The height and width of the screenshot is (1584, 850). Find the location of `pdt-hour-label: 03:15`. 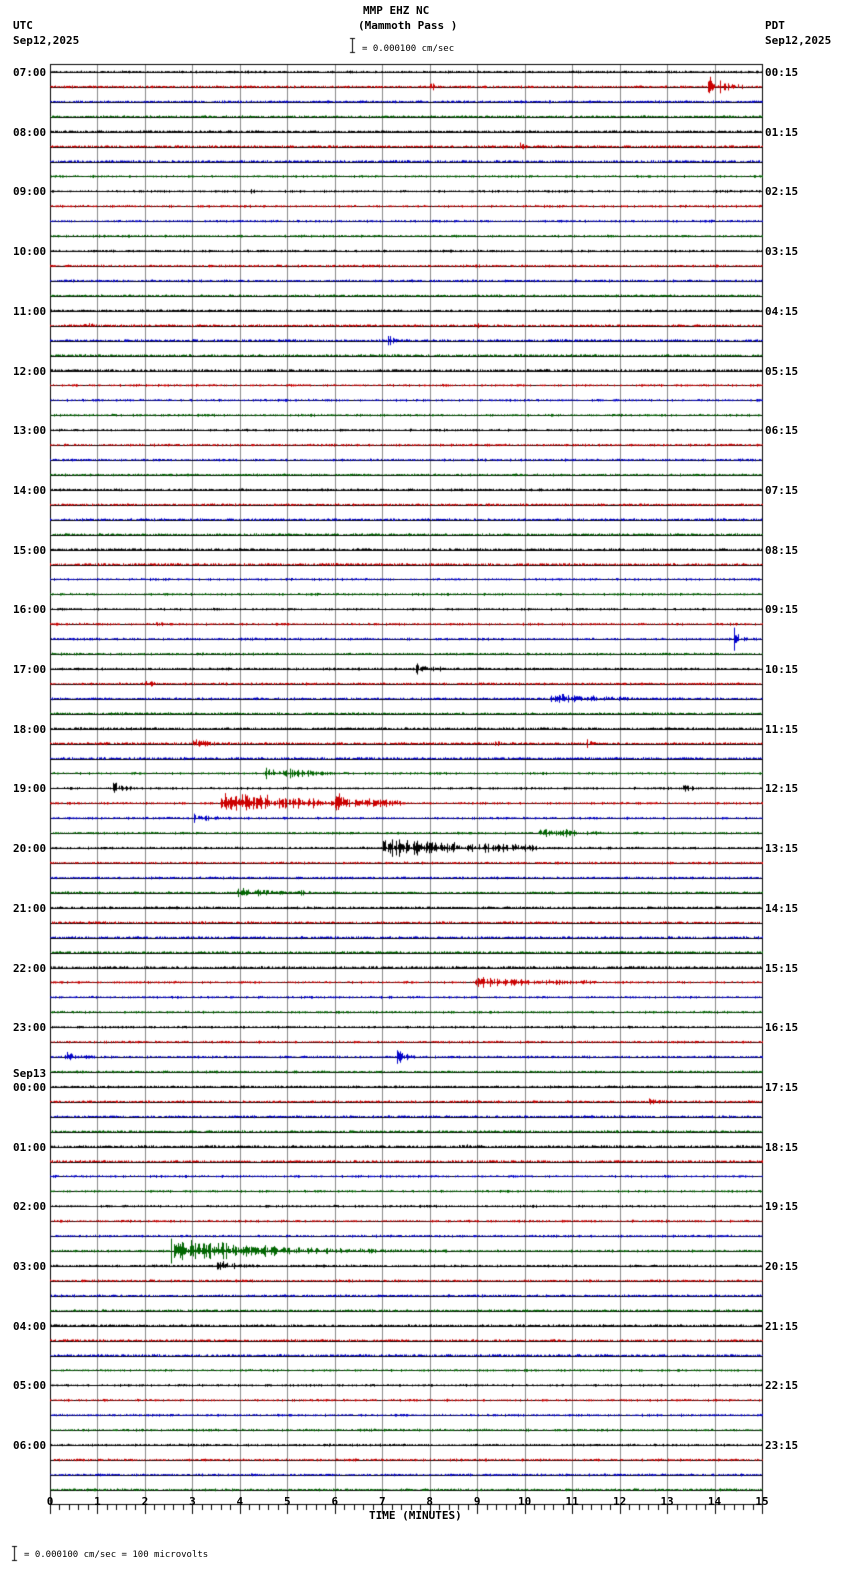

pdt-hour-label: 03:15 is located at coordinates (782, 252).